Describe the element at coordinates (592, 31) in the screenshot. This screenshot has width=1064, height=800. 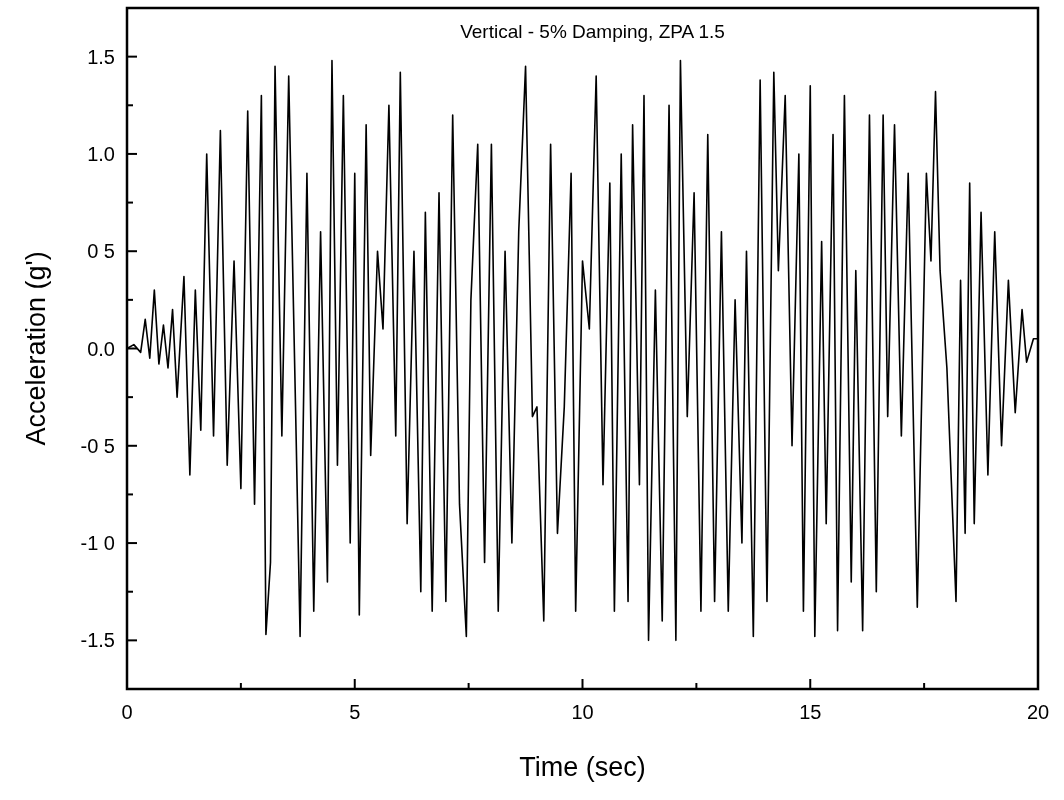
I see `text: Vertical - 5% Damping, ZPA 1.5` at that location.